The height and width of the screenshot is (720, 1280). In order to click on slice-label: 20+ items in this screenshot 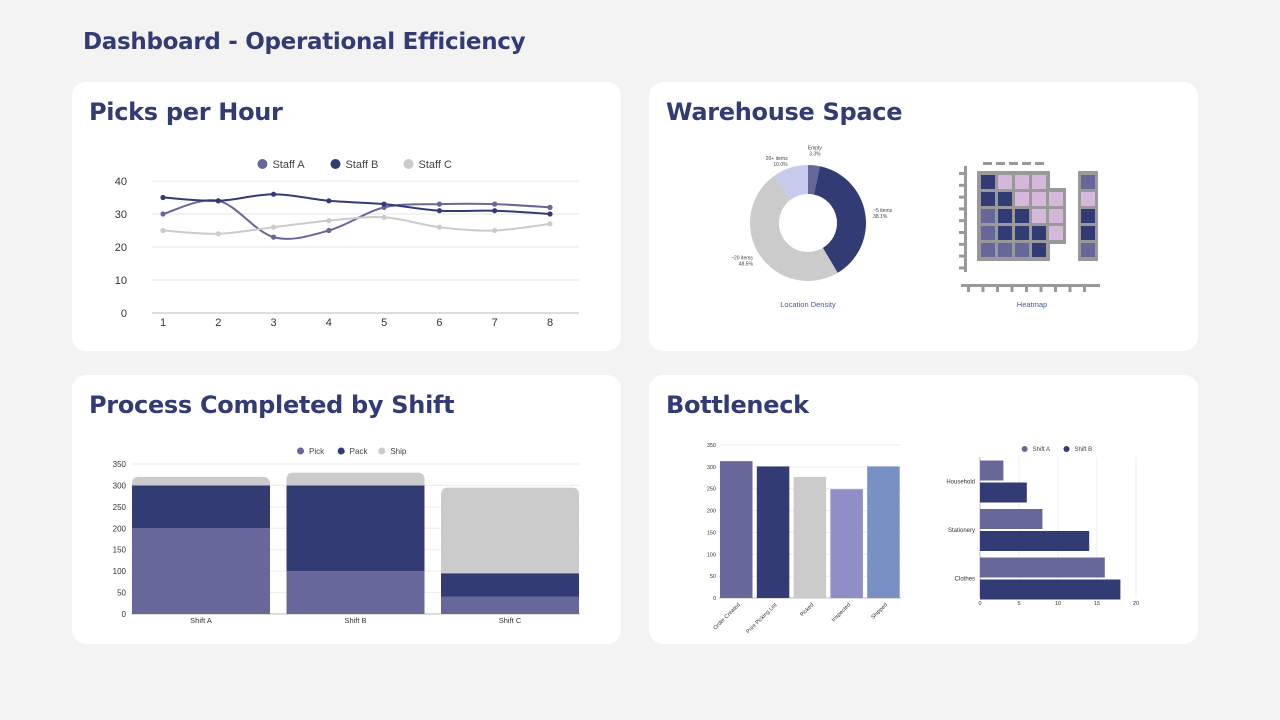, I will do `click(777, 159)`.